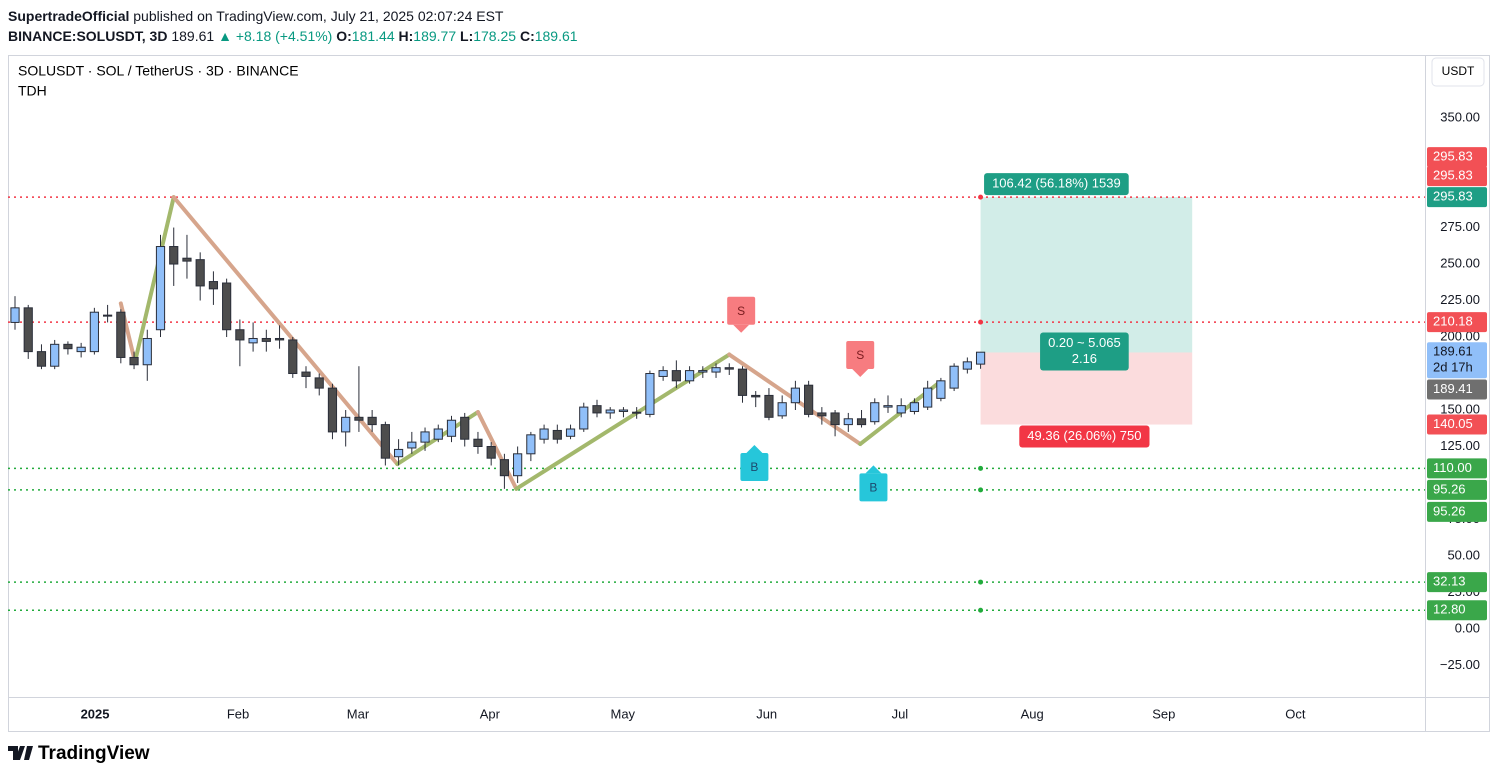 This screenshot has width=1498, height=776. What do you see at coordinates (32, 91) in the screenshot?
I see `indicator-name: TDH` at bounding box center [32, 91].